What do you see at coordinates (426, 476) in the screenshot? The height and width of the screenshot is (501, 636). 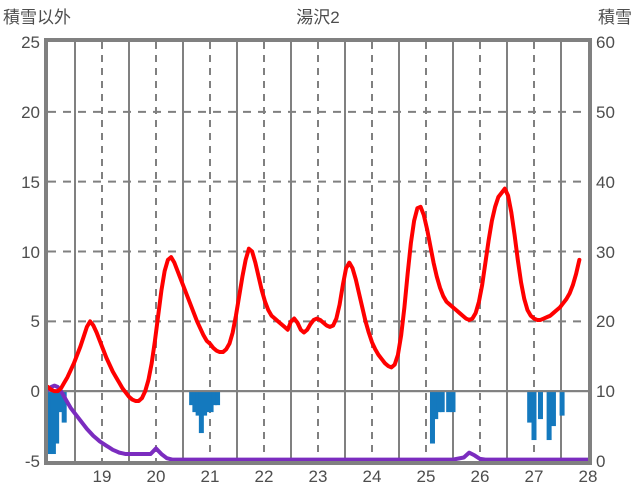 I see `x-axis-tick: 25` at bounding box center [426, 476].